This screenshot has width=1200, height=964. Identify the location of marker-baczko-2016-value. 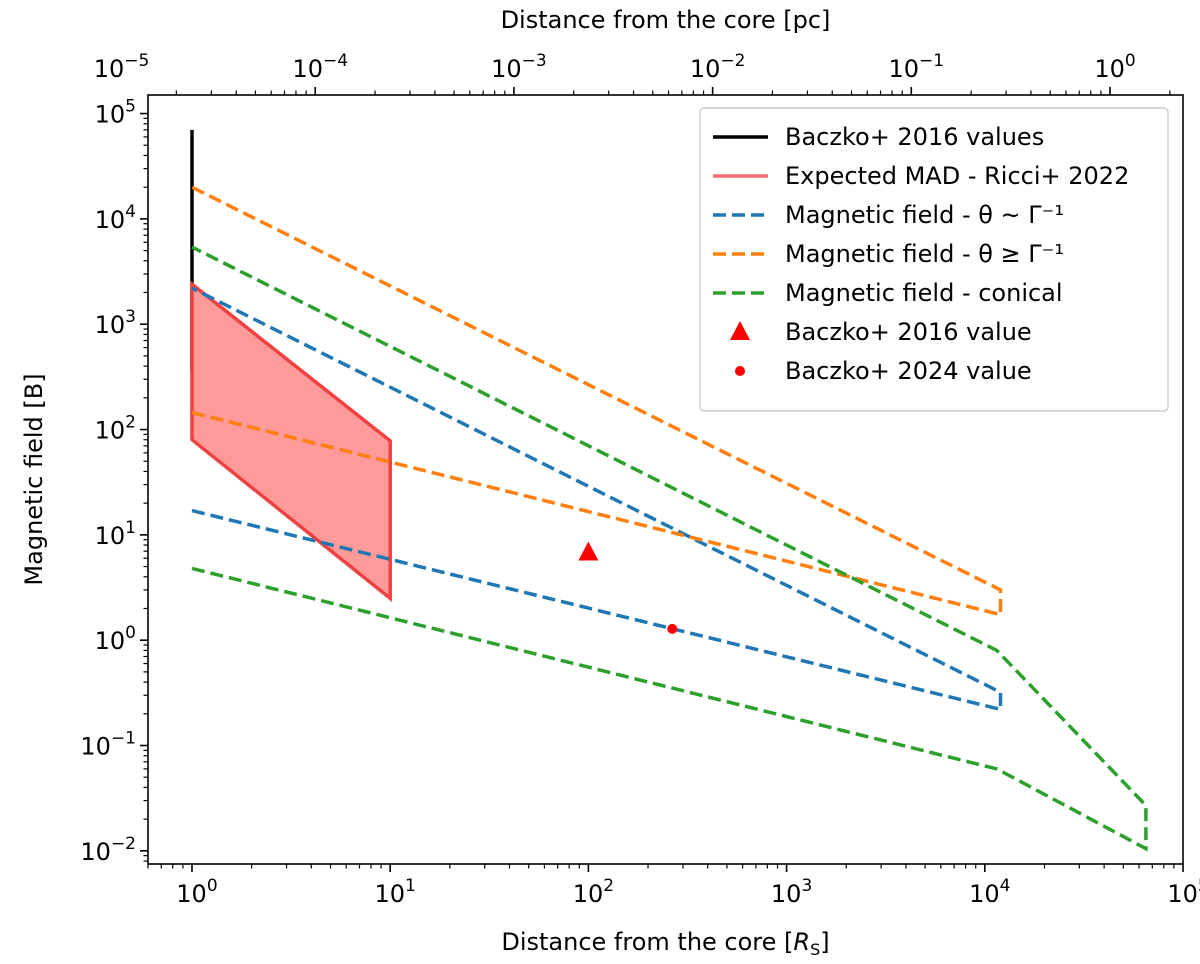
(588, 551).